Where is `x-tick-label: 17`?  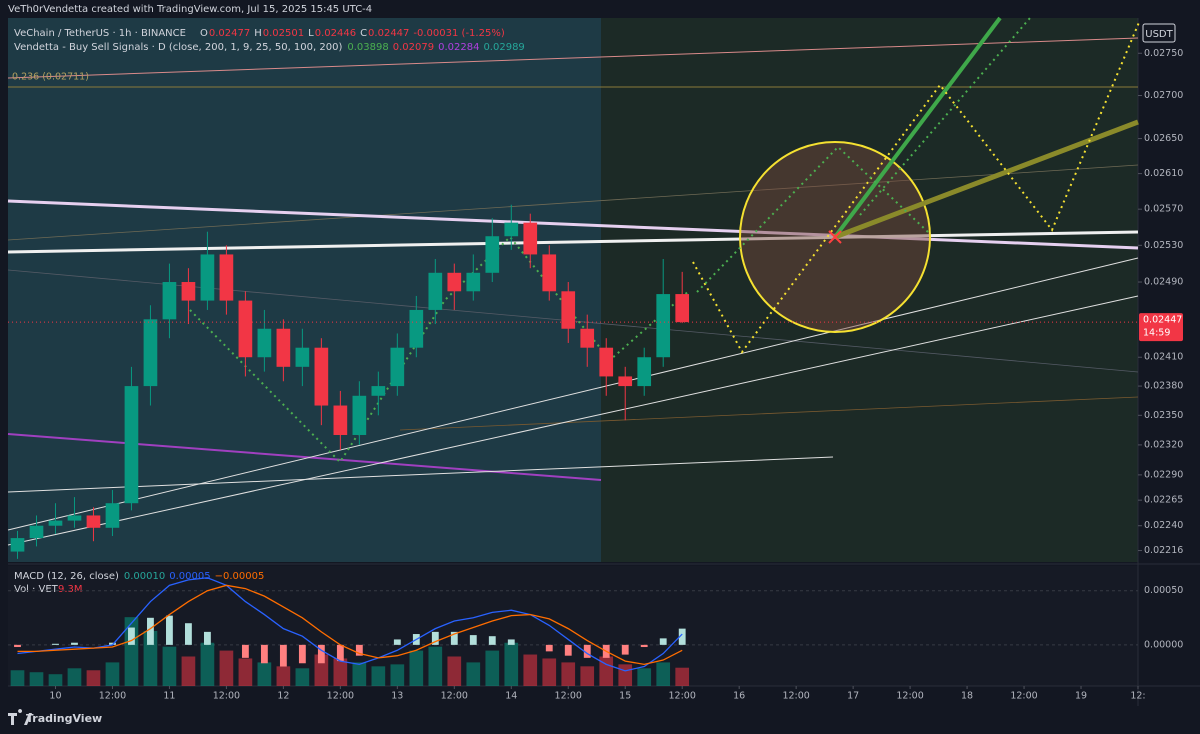 x-tick-label: 17 is located at coordinates (853, 696).